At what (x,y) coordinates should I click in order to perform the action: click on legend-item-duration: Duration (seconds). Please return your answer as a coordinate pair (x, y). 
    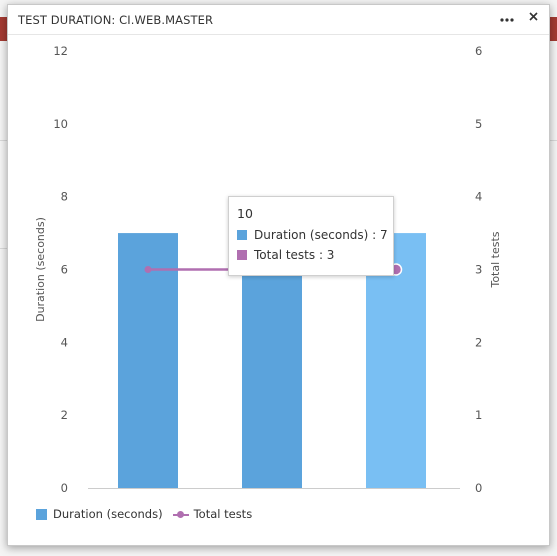
    Looking at the image, I should click on (99, 514).